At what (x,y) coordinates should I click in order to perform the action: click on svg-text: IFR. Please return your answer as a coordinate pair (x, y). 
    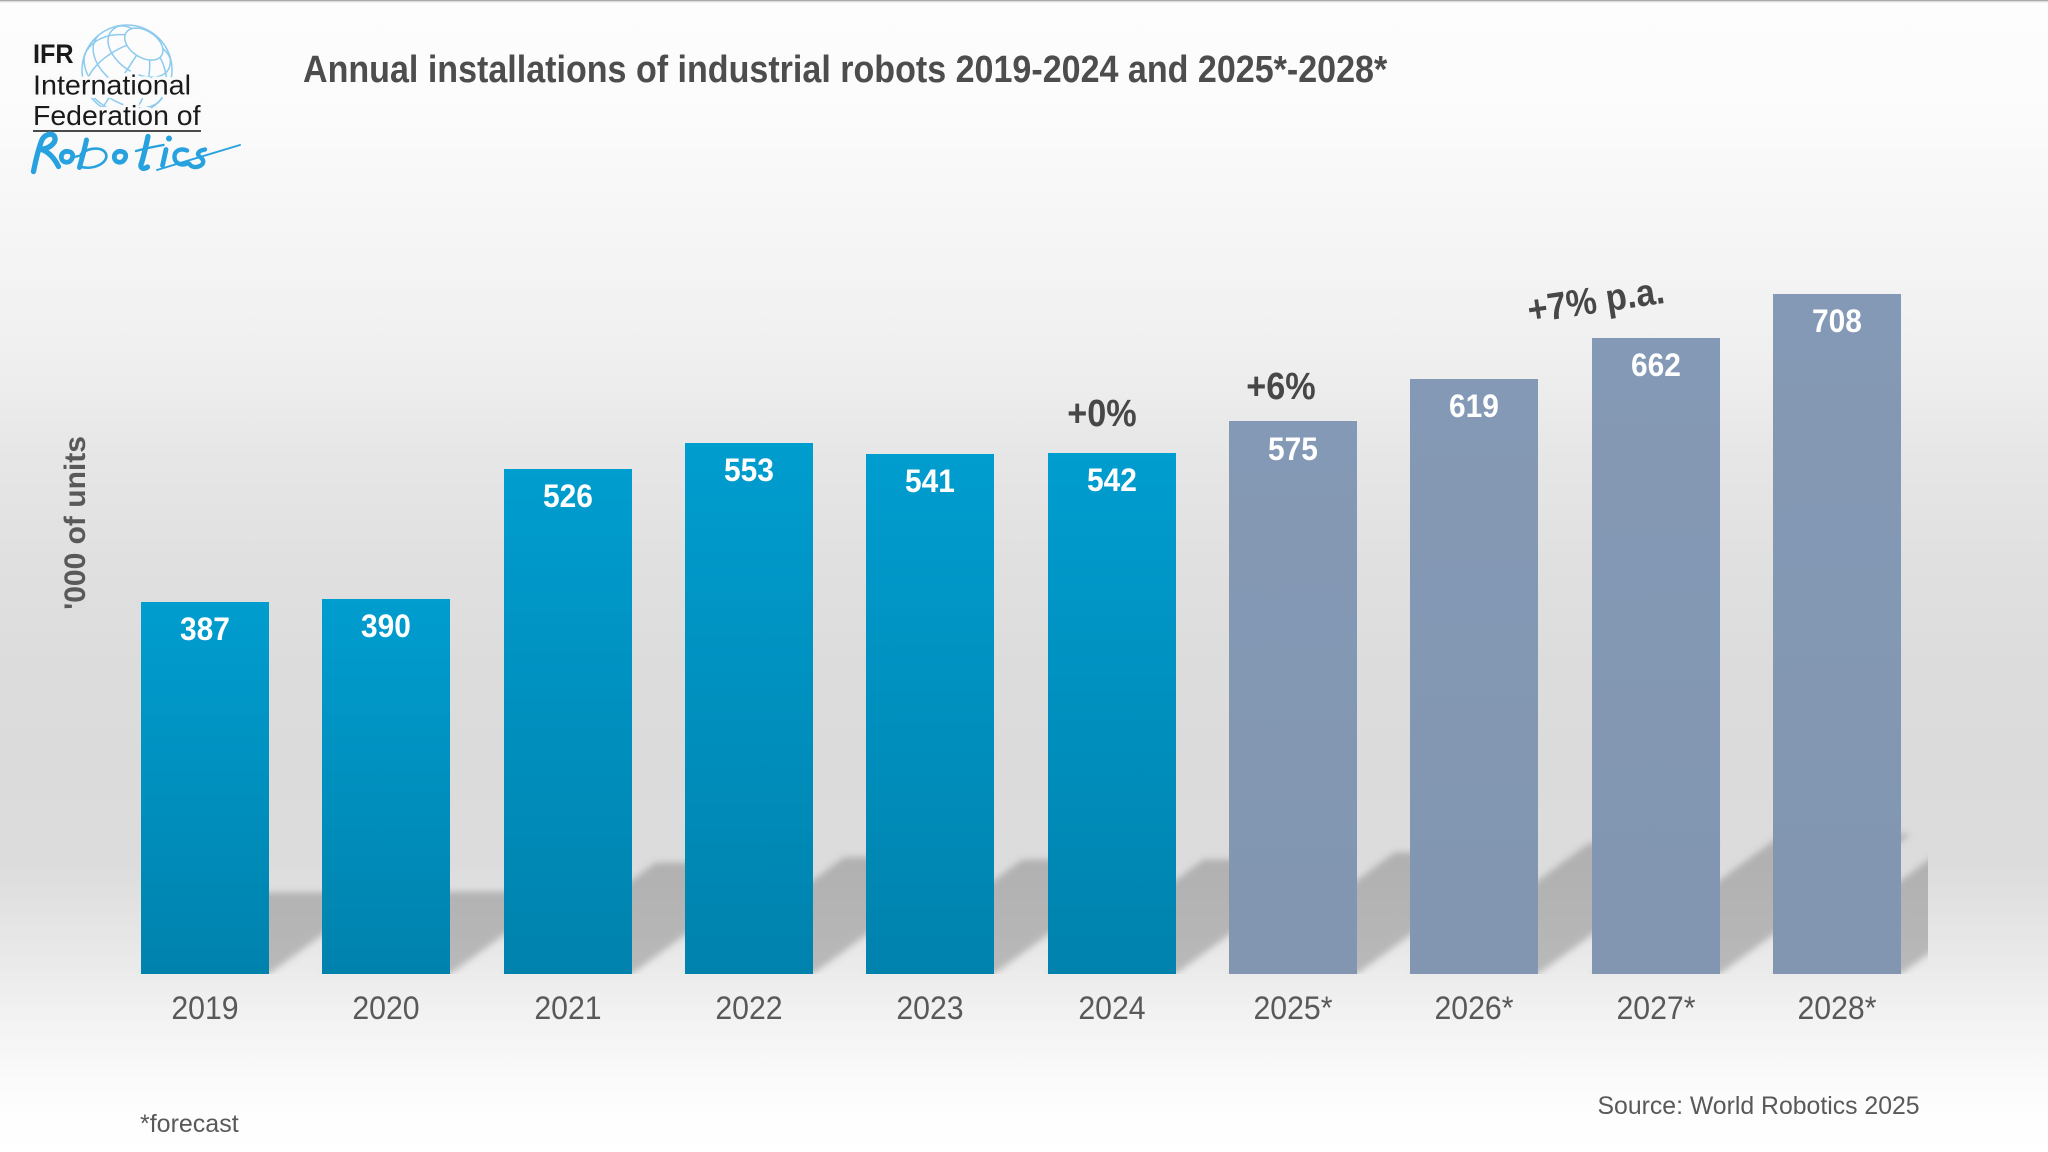
    Looking at the image, I should click on (53, 54).